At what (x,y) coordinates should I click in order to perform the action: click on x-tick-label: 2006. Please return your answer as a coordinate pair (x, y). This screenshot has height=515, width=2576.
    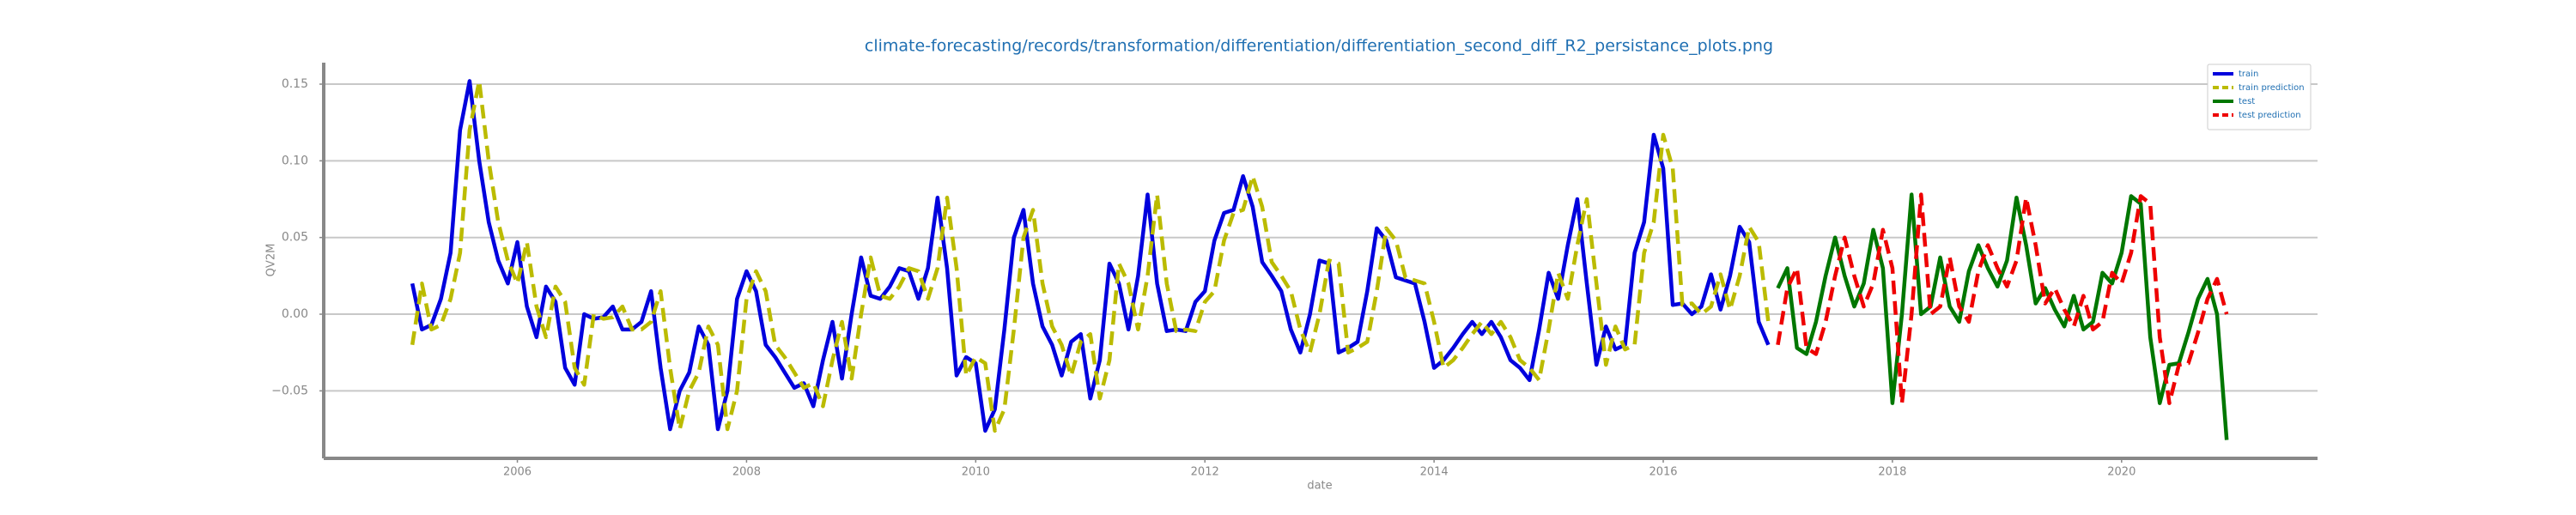
    Looking at the image, I should click on (517, 472).